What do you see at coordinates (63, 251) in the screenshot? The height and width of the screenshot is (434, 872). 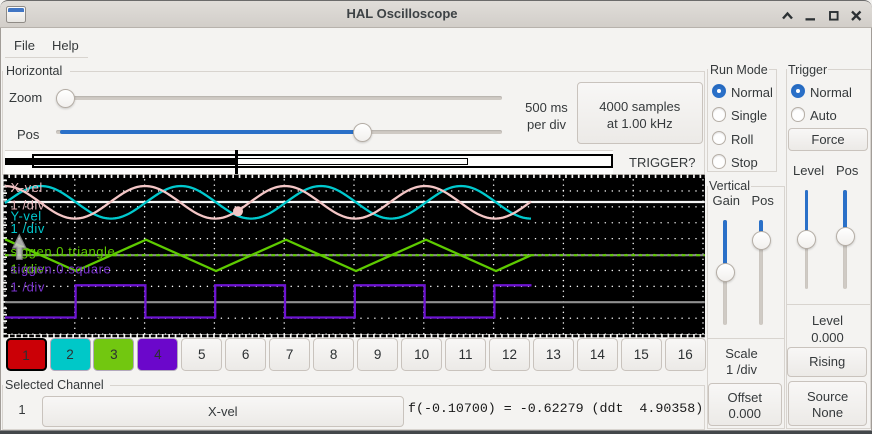 I see `svg-text: siggen.0.triangle` at bounding box center [63, 251].